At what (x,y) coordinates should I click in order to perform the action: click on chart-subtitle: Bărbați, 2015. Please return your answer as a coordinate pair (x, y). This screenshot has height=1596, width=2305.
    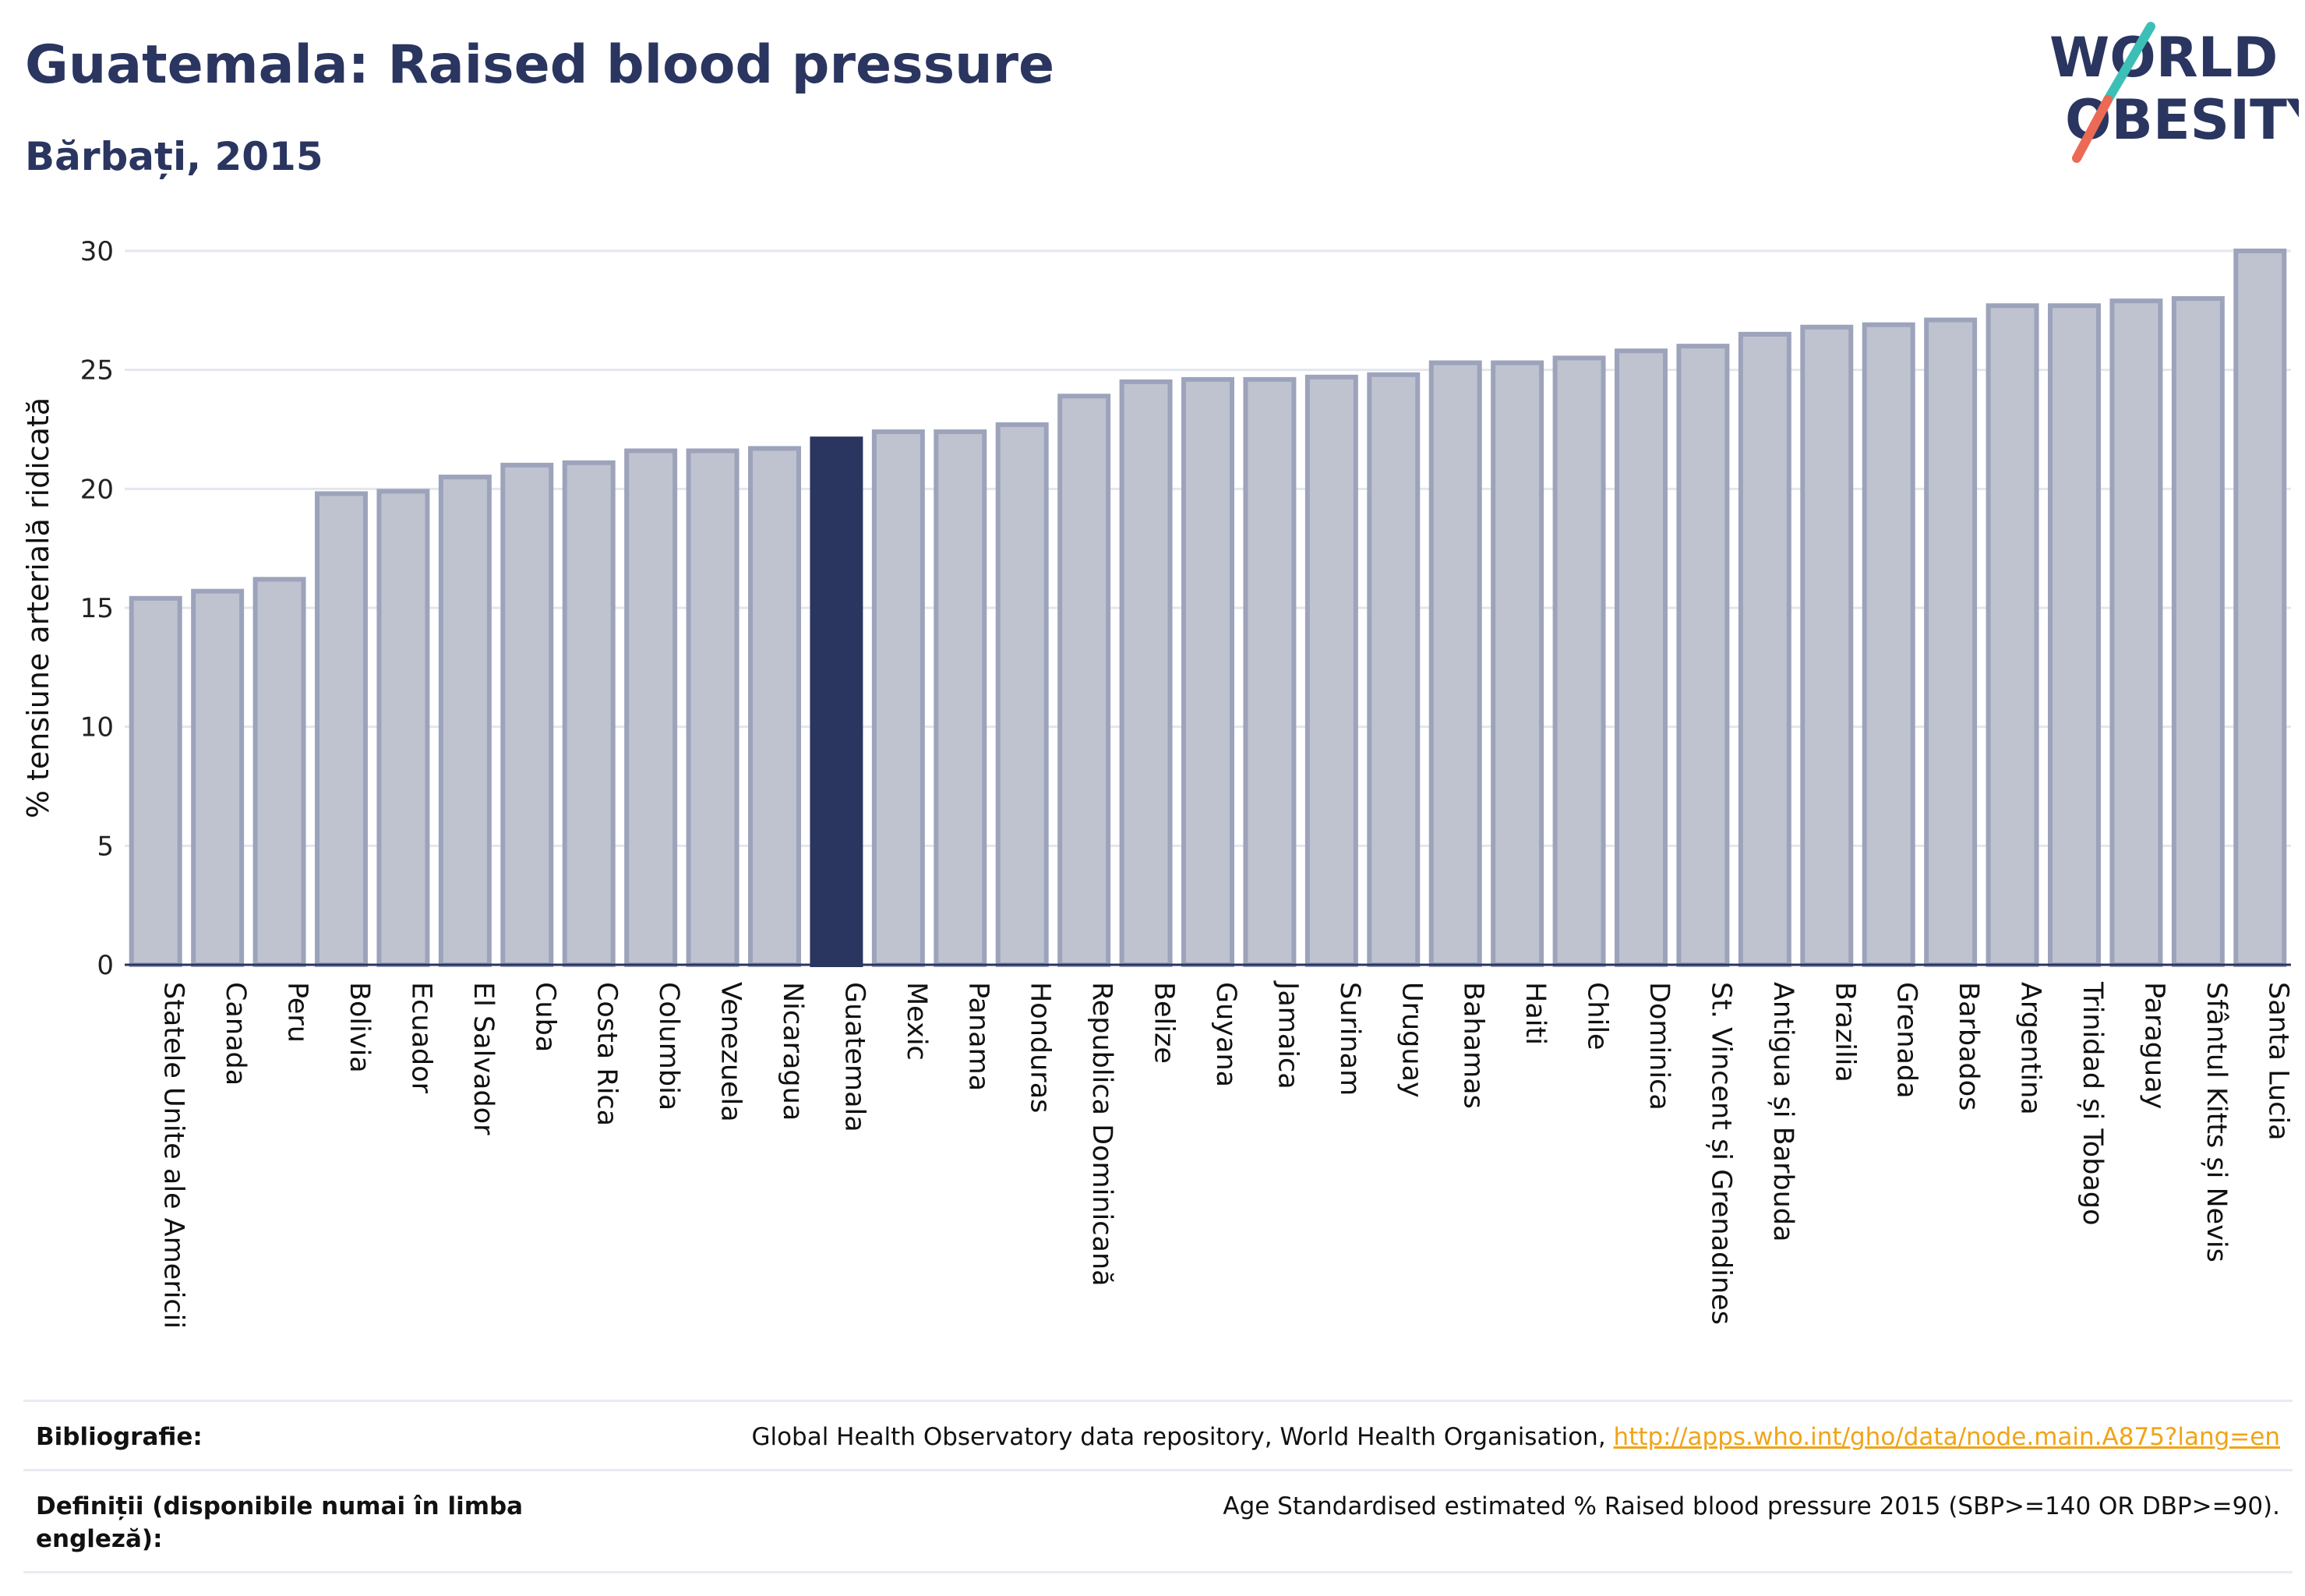
    Looking at the image, I should click on (174, 156).